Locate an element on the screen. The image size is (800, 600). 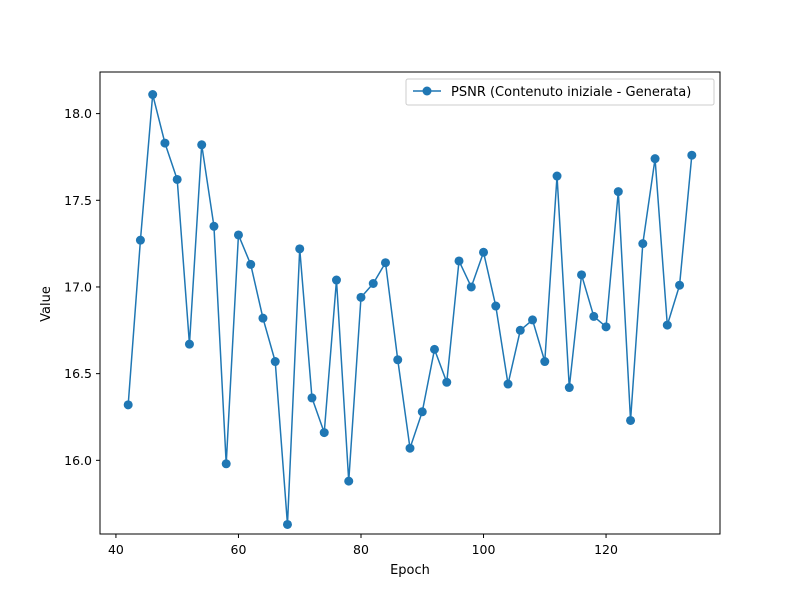
y-tick-label: 16.0 is located at coordinates (78, 460).